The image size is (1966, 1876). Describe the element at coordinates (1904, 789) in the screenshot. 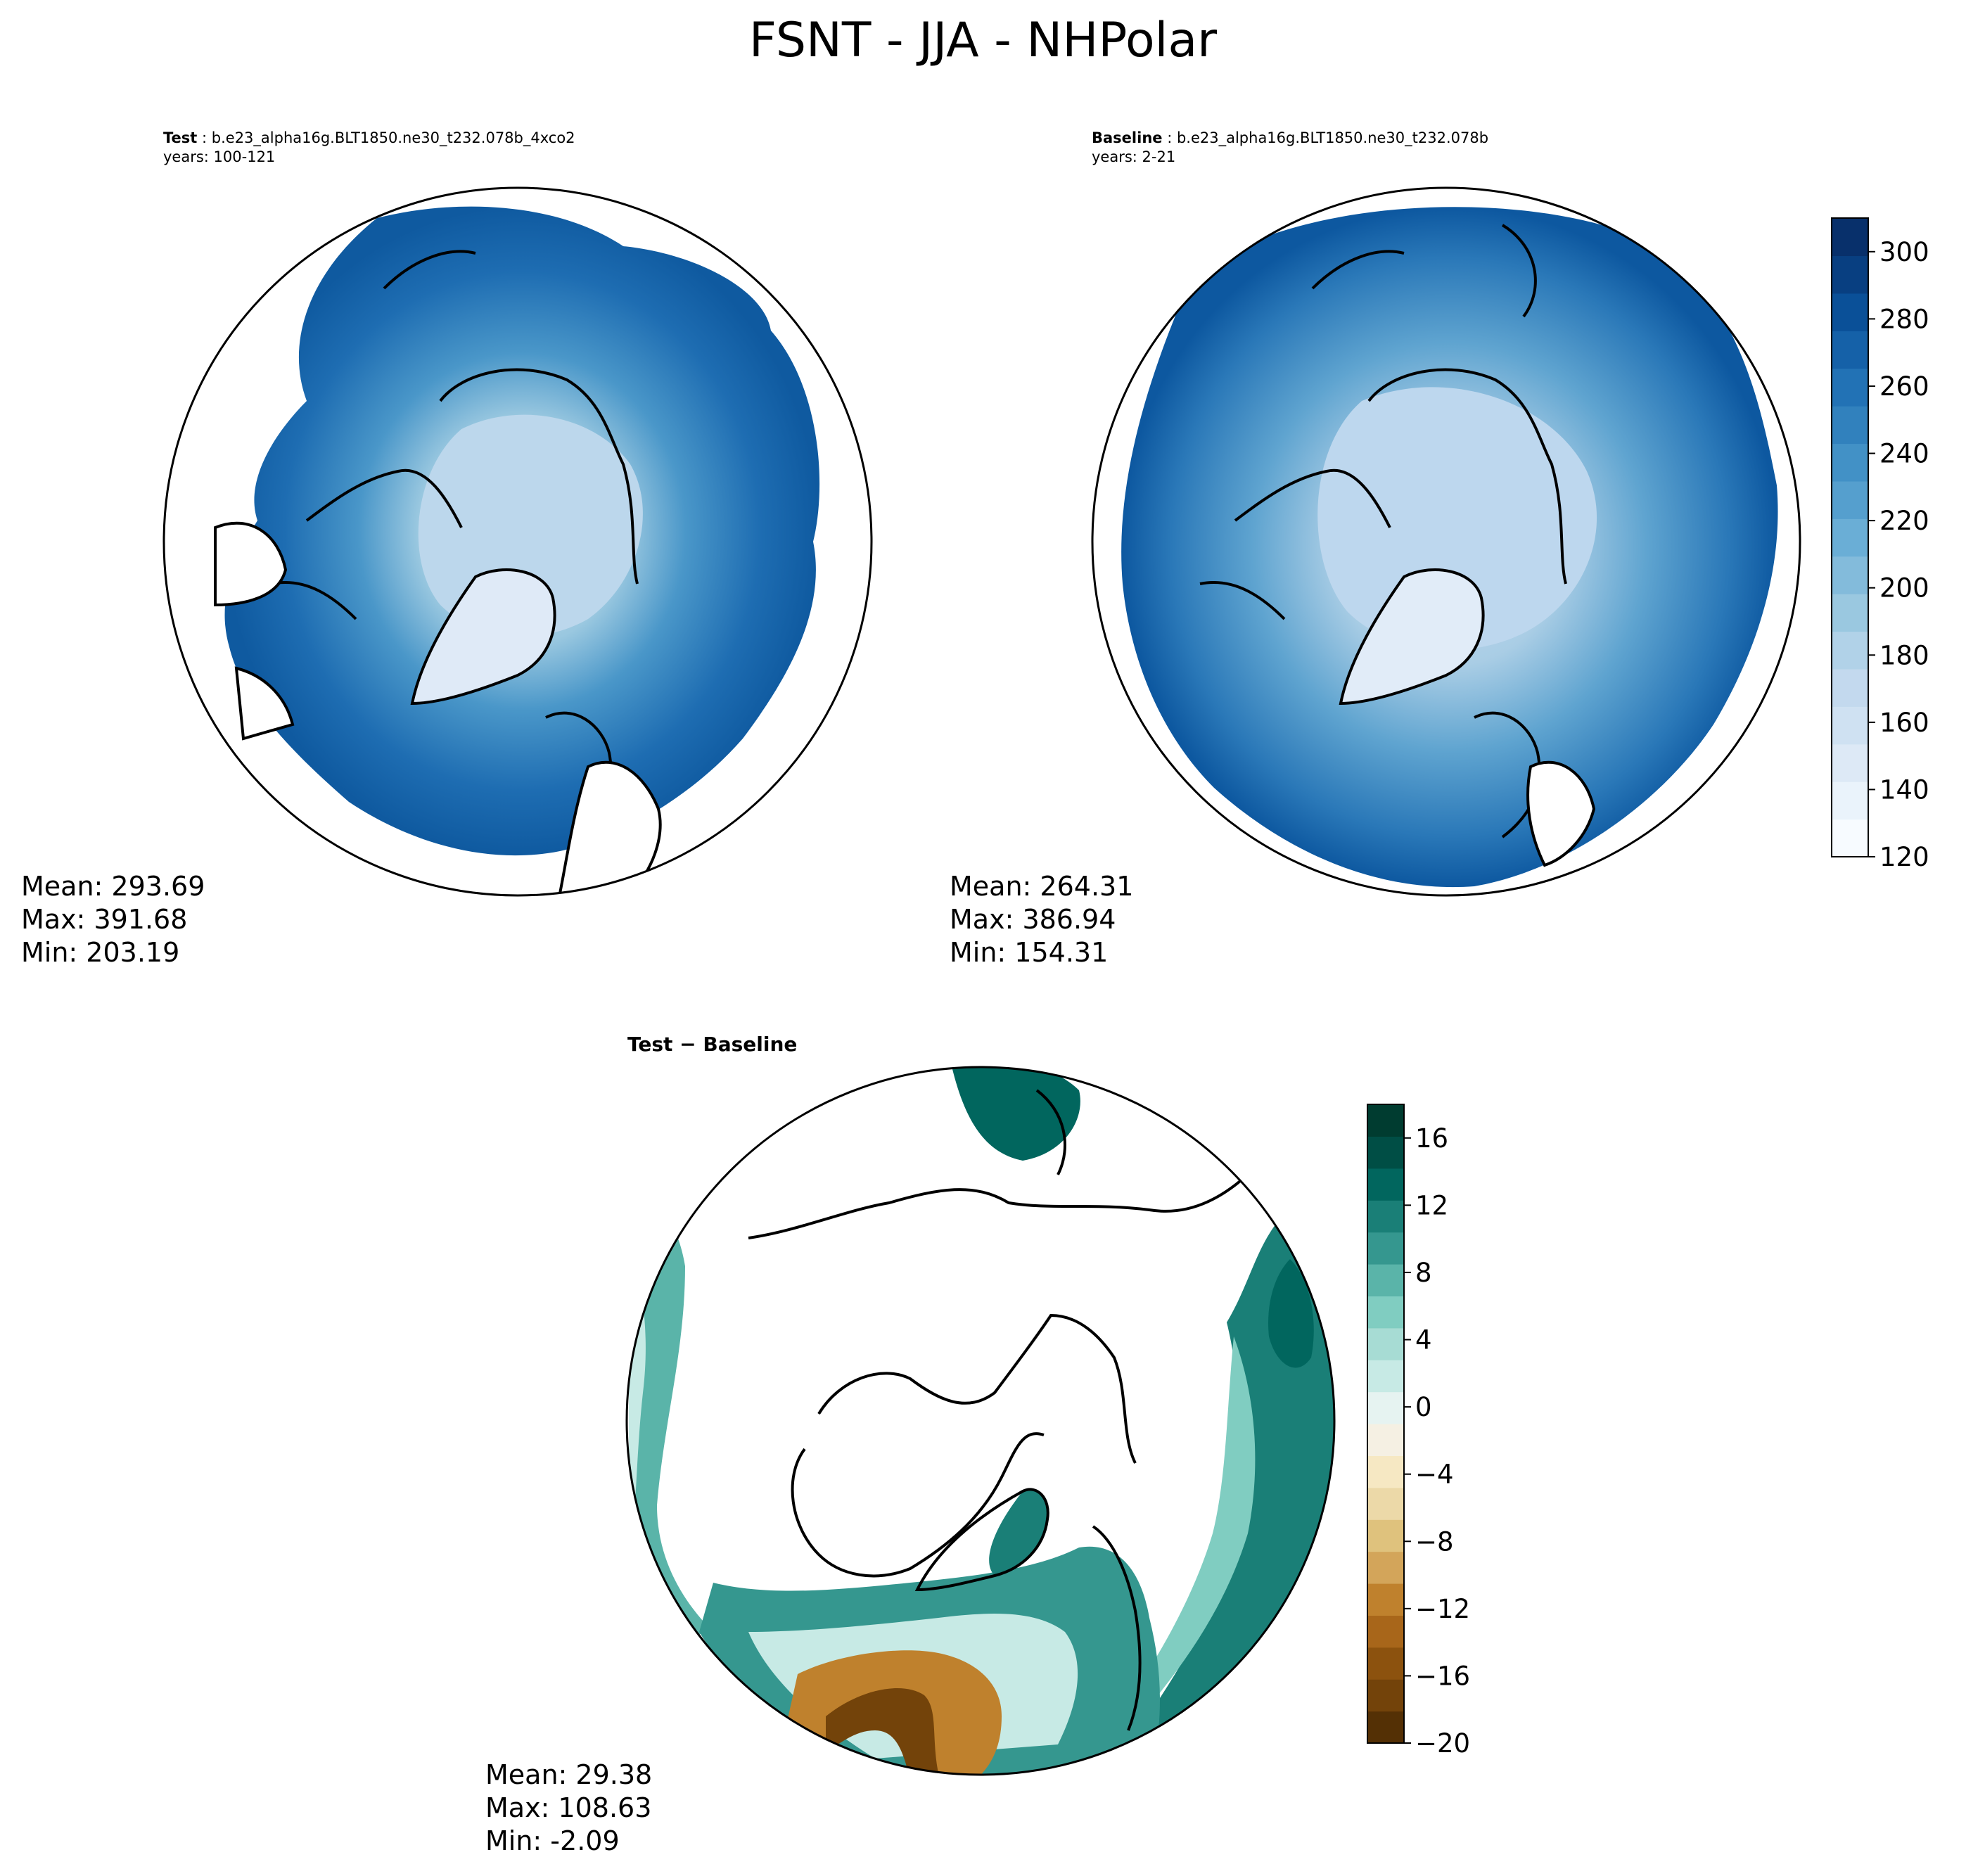

I see `main-colorbar-tick-label: 140` at that location.